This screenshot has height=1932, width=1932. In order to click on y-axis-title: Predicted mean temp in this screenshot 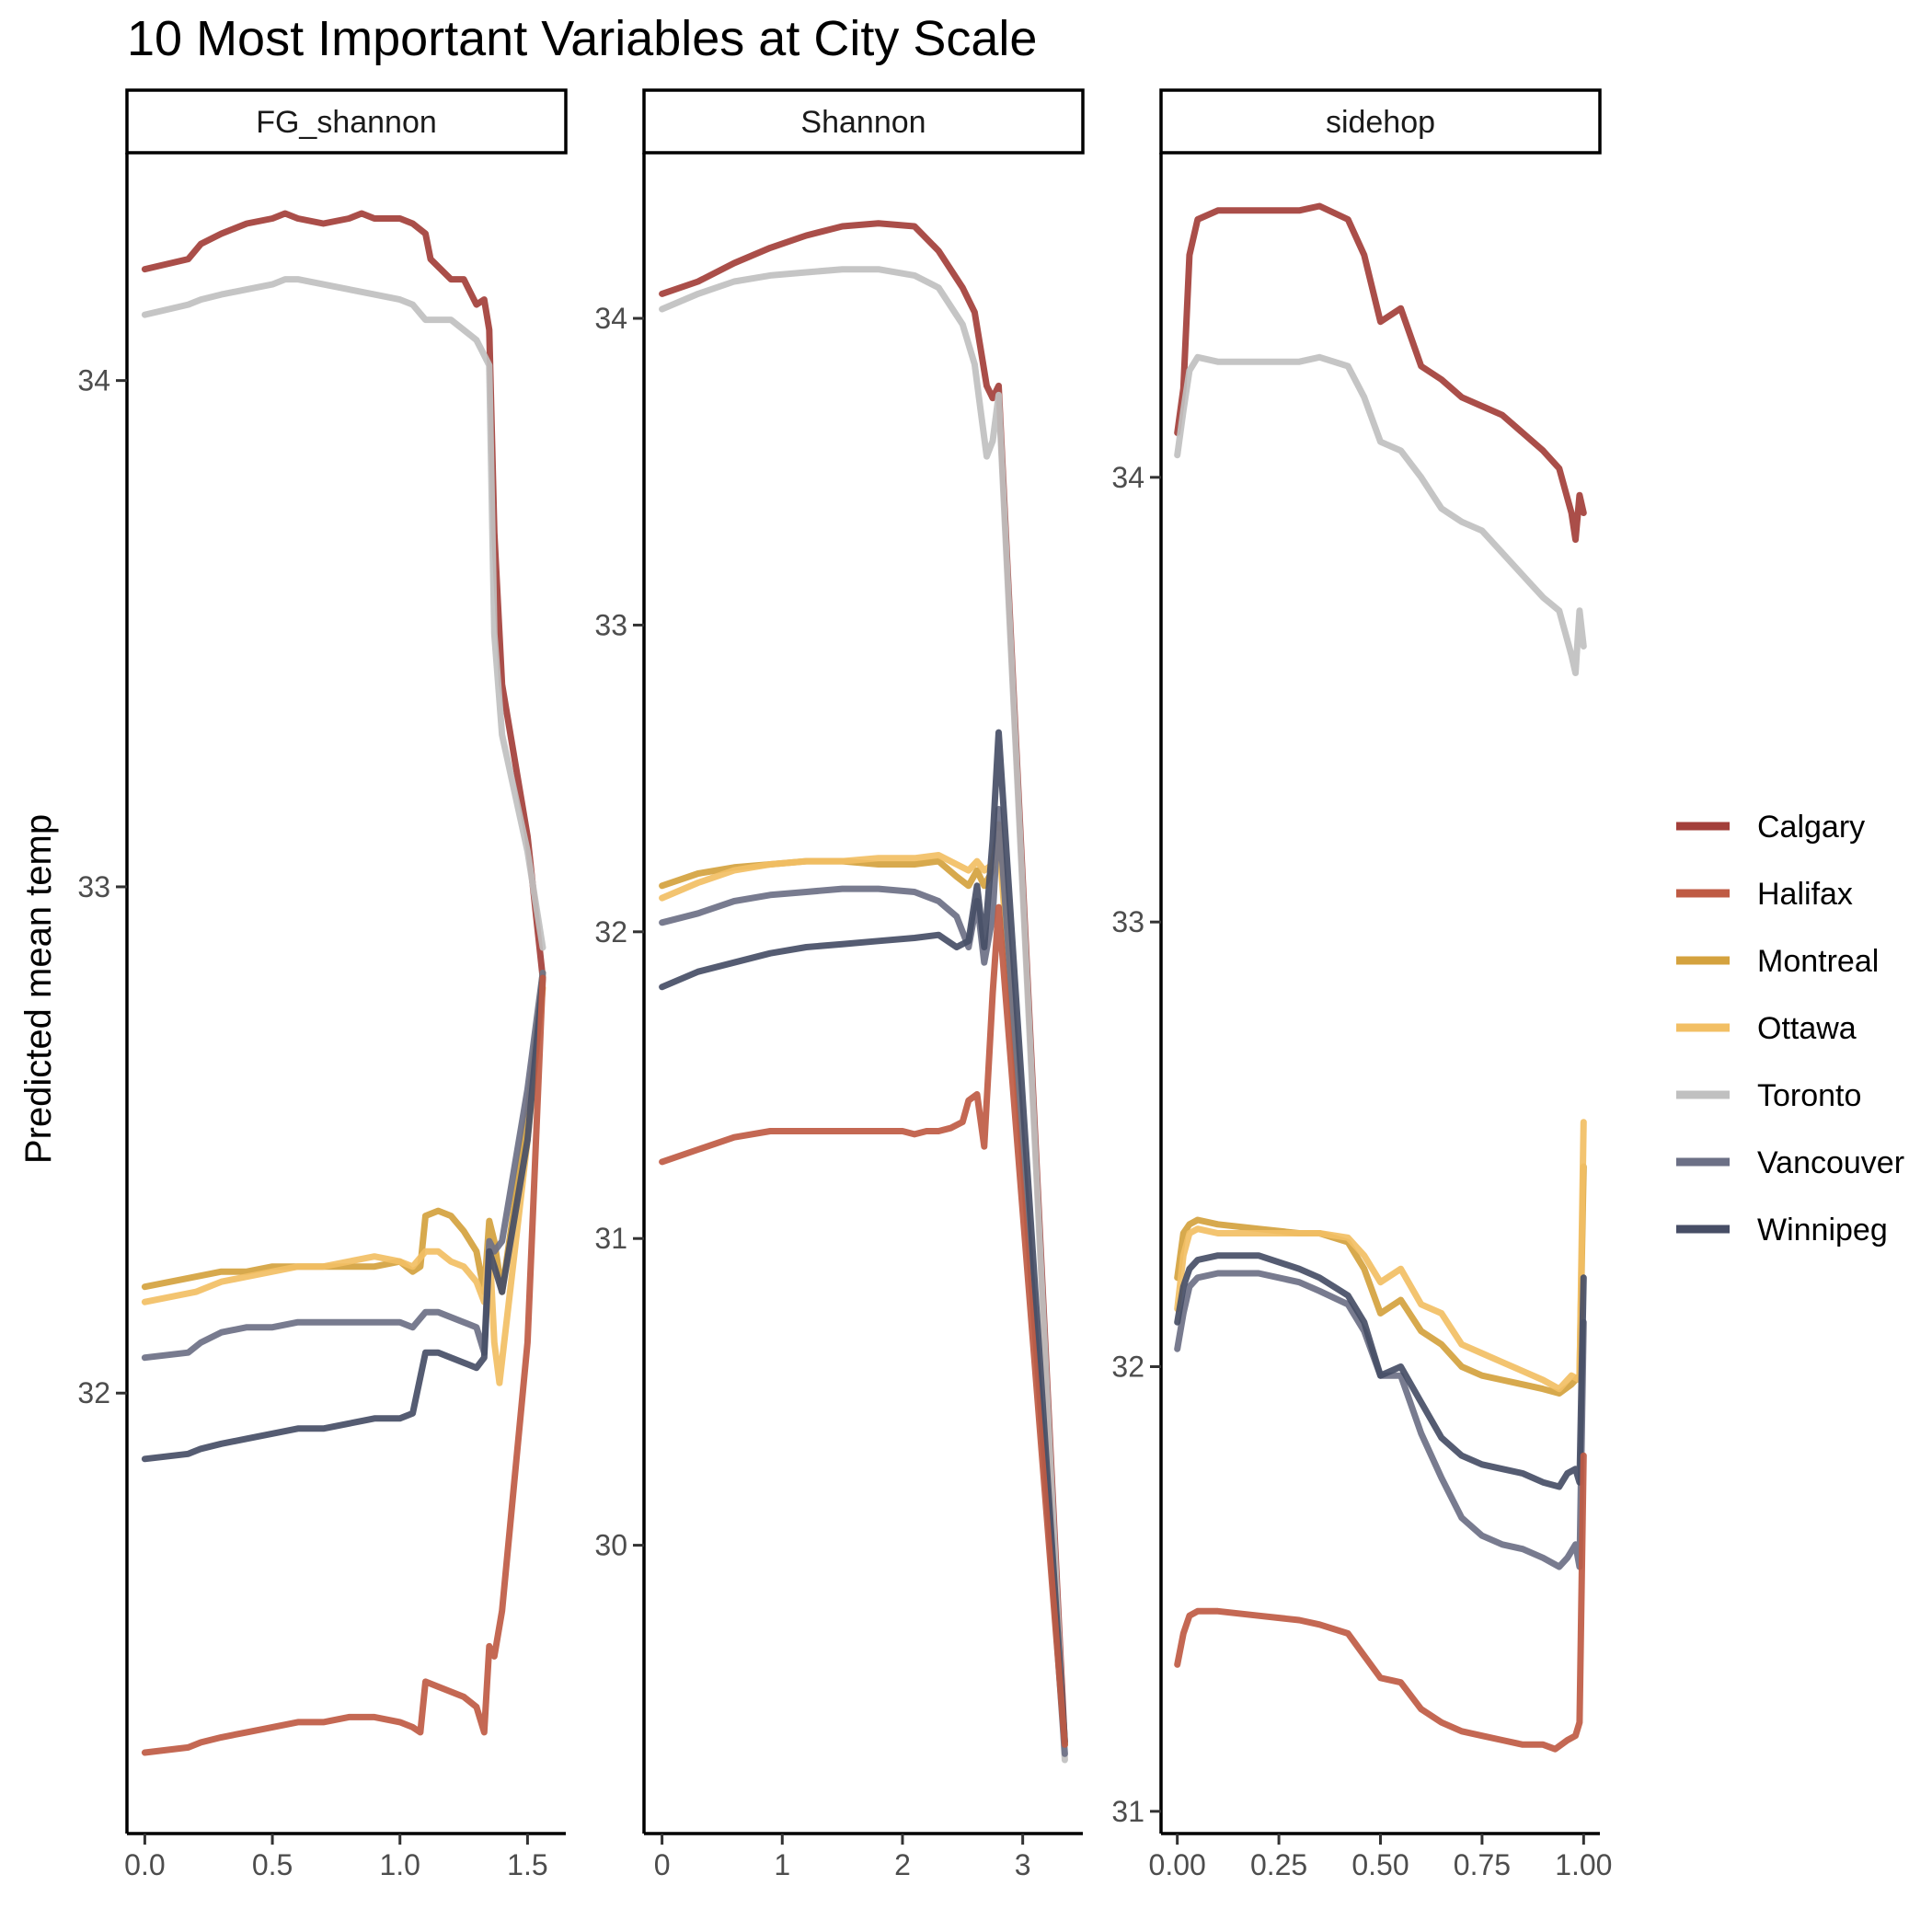, I will do `click(38, 989)`.